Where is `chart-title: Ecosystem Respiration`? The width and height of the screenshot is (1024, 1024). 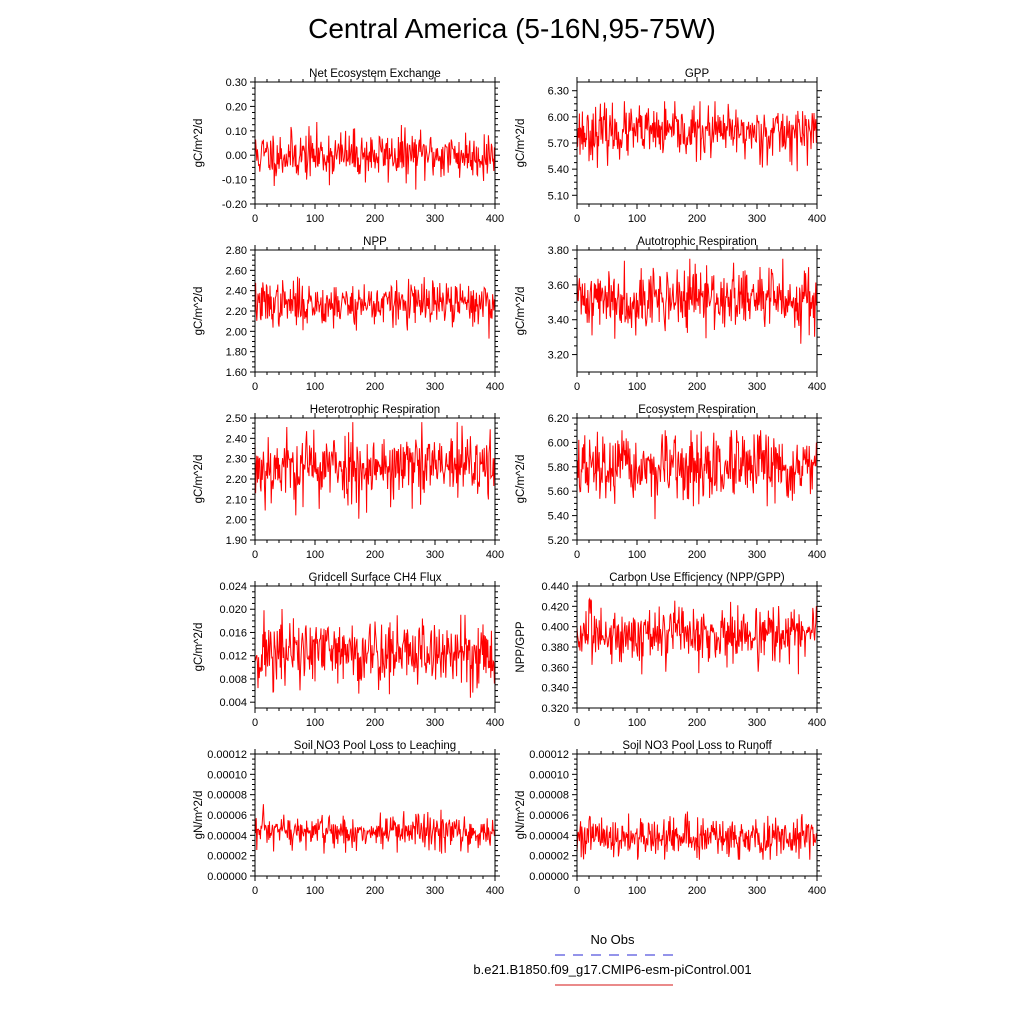 chart-title: Ecosystem Respiration is located at coordinates (697, 410).